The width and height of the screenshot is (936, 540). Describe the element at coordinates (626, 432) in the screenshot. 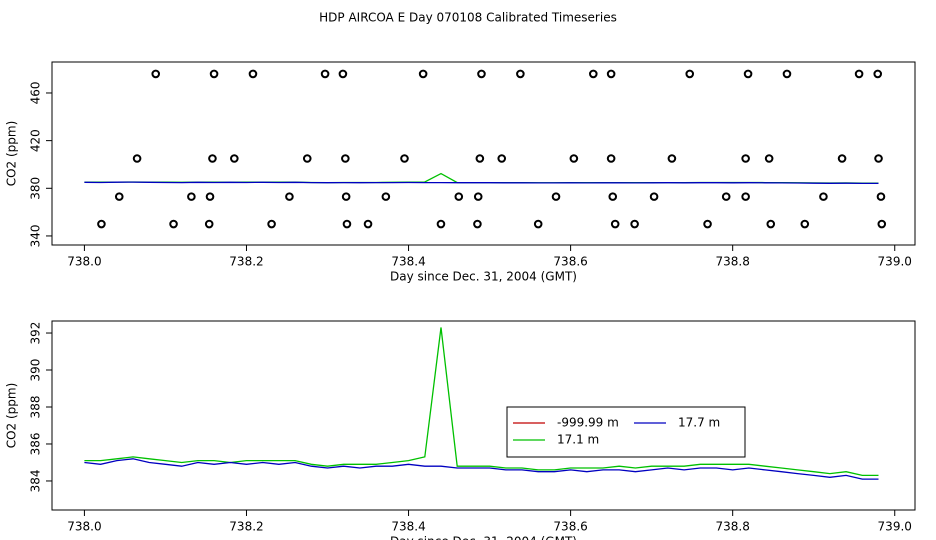

I see `legend-box` at that location.